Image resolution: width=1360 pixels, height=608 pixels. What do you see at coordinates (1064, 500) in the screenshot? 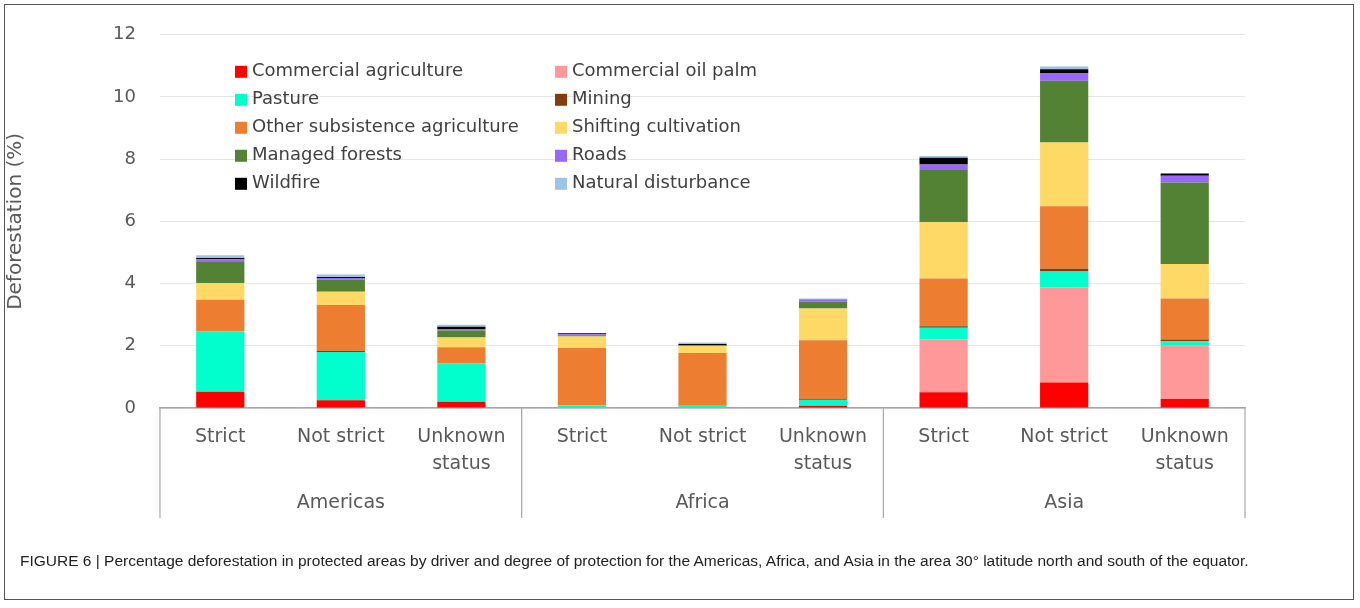
I see `text: Asia` at bounding box center [1064, 500].